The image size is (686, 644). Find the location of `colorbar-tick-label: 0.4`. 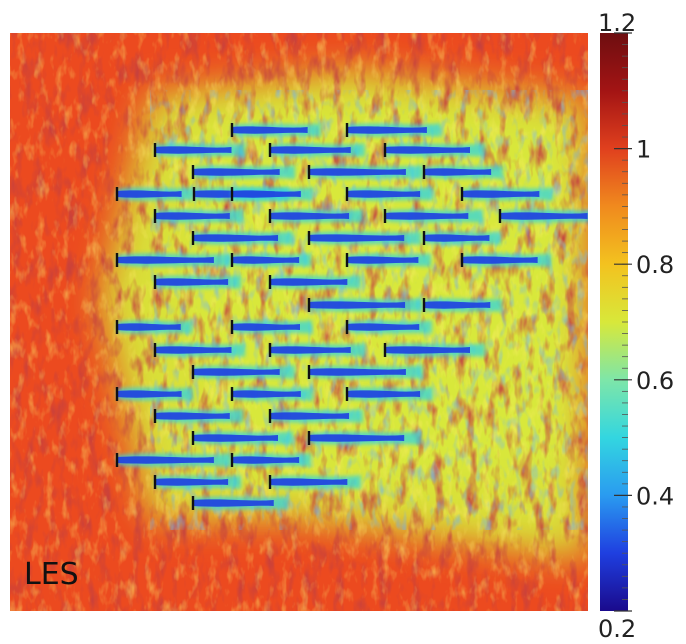

colorbar-tick-label: 0.4 is located at coordinates (655, 496).